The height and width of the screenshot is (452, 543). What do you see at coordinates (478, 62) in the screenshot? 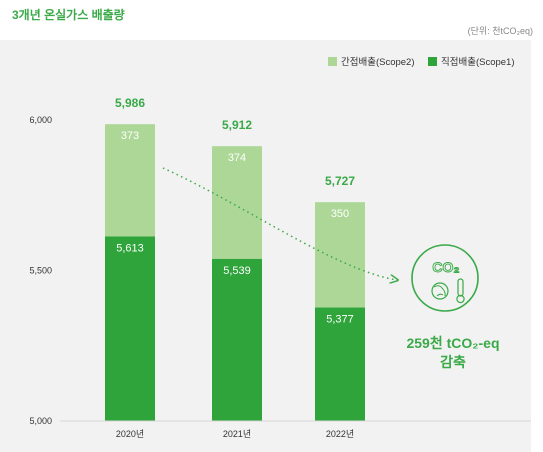
I see `legend-label-scope1: 직접배출(Scope1)` at bounding box center [478, 62].